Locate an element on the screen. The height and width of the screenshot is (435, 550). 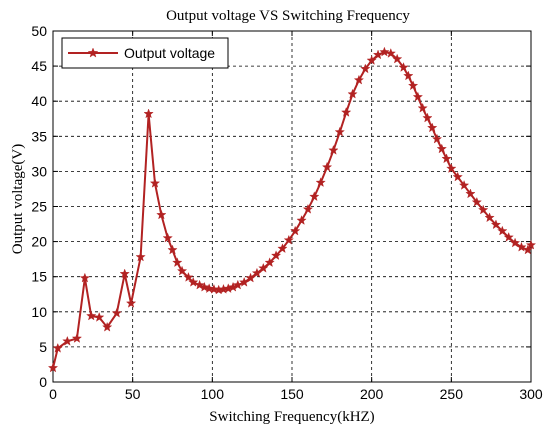
y-tick-label: 10 is located at coordinates (39, 312).